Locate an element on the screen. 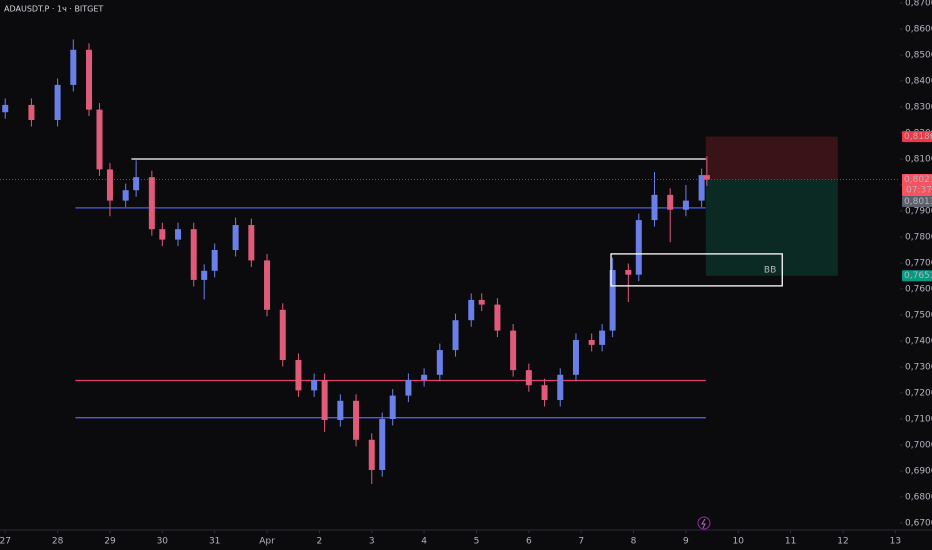 This screenshot has height=550, width=932. x-tick-label: 13 is located at coordinates (895, 542).